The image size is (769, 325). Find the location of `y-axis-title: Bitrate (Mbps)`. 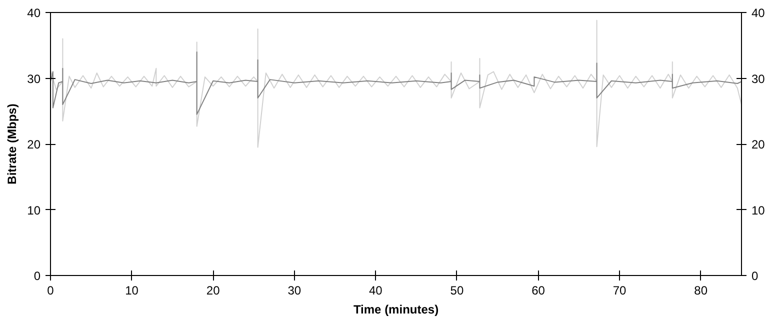

y-axis-title: Bitrate (Mbps) is located at coordinates (12, 144).